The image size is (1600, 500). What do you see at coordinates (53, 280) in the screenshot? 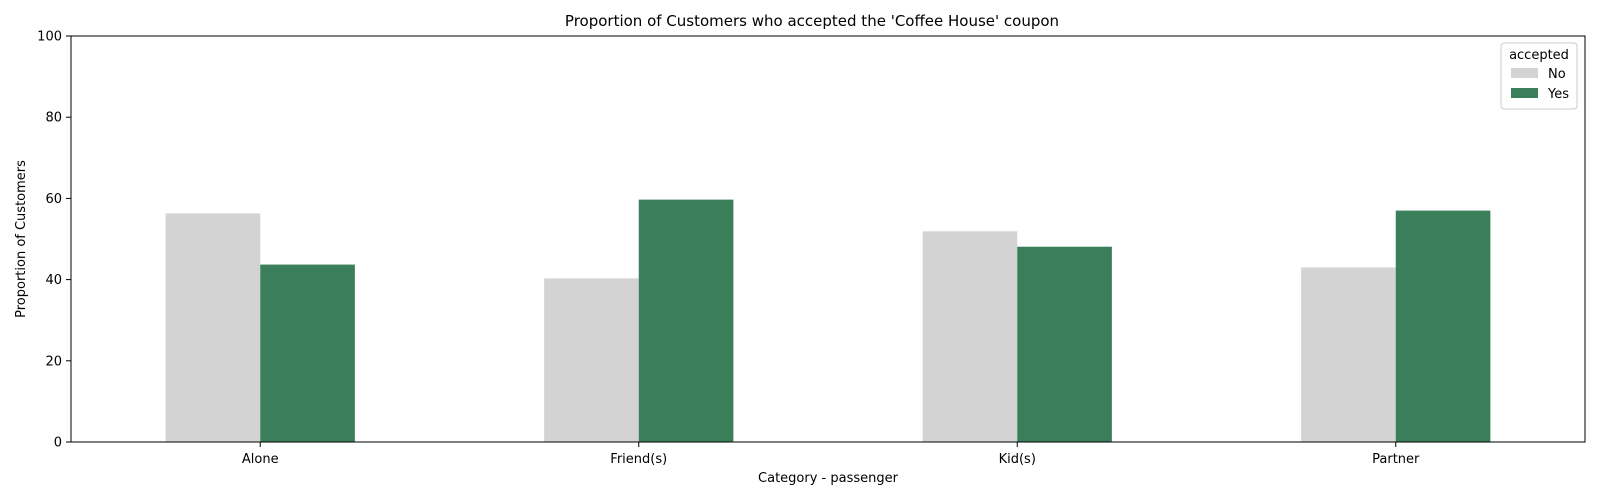
I see `y-tick-label: 40` at bounding box center [53, 280].